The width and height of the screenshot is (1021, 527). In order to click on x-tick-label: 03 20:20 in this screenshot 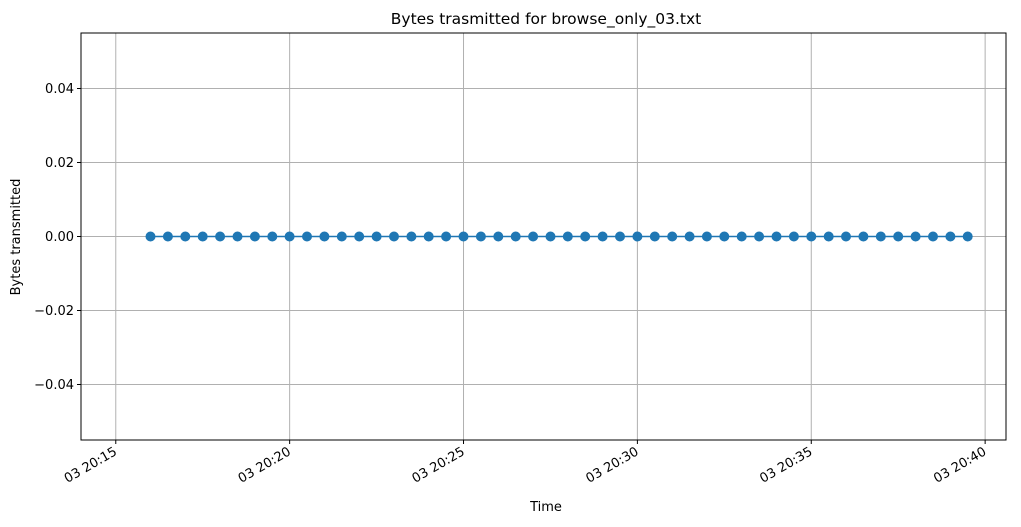, I will do `click(265, 465)`.